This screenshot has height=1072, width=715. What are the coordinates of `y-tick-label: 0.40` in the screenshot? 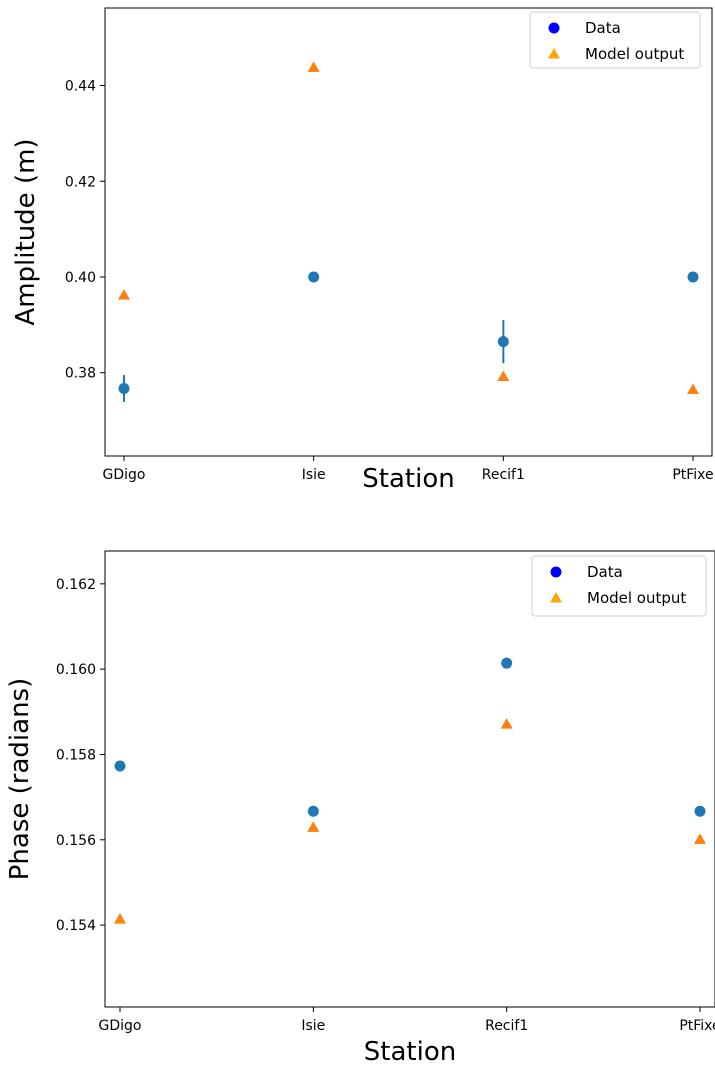 It's located at (80, 278).